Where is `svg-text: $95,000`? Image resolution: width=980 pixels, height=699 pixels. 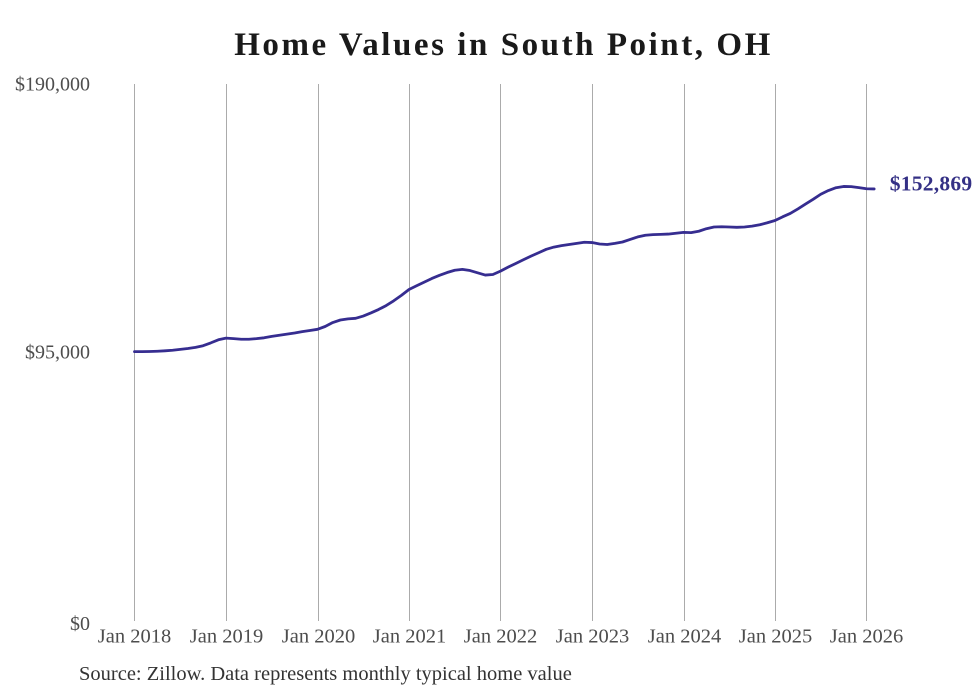 svg-text: $95,000 is located at coordinates (57, 353).